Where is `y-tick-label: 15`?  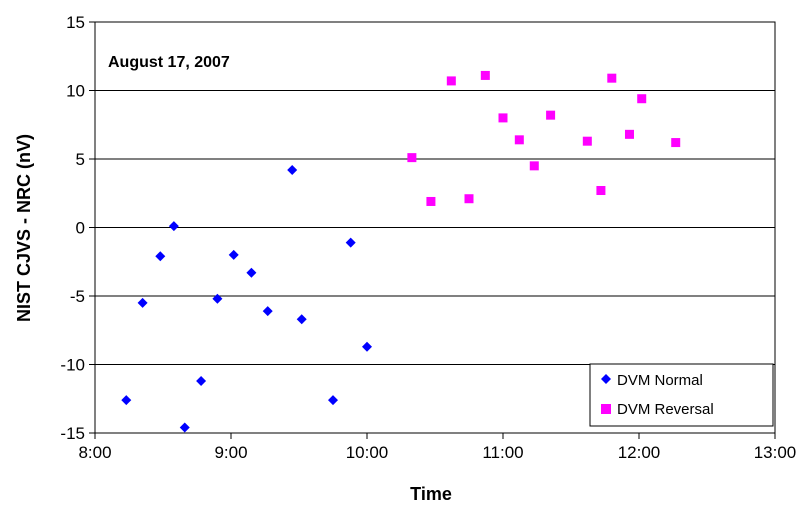 y-tick-label: 15 is located at coordinates (75, 22).